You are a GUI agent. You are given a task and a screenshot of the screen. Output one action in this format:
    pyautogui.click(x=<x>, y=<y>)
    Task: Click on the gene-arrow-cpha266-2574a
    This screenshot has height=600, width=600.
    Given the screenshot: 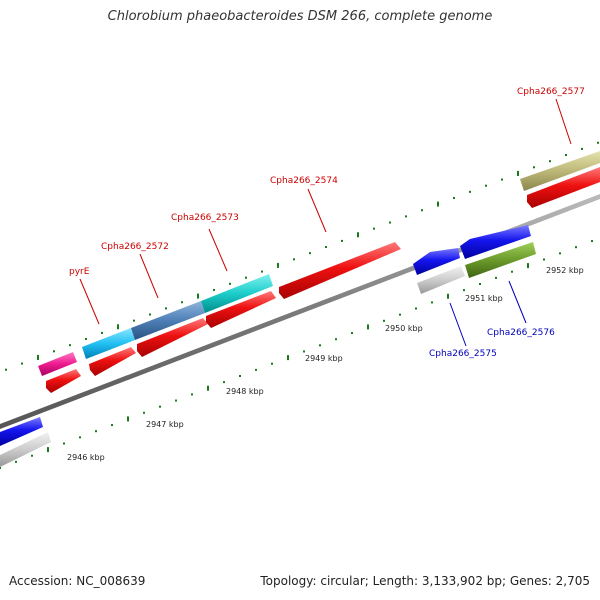 What is the action you would take?
    pyautogui.click(x=241, y=309)
    